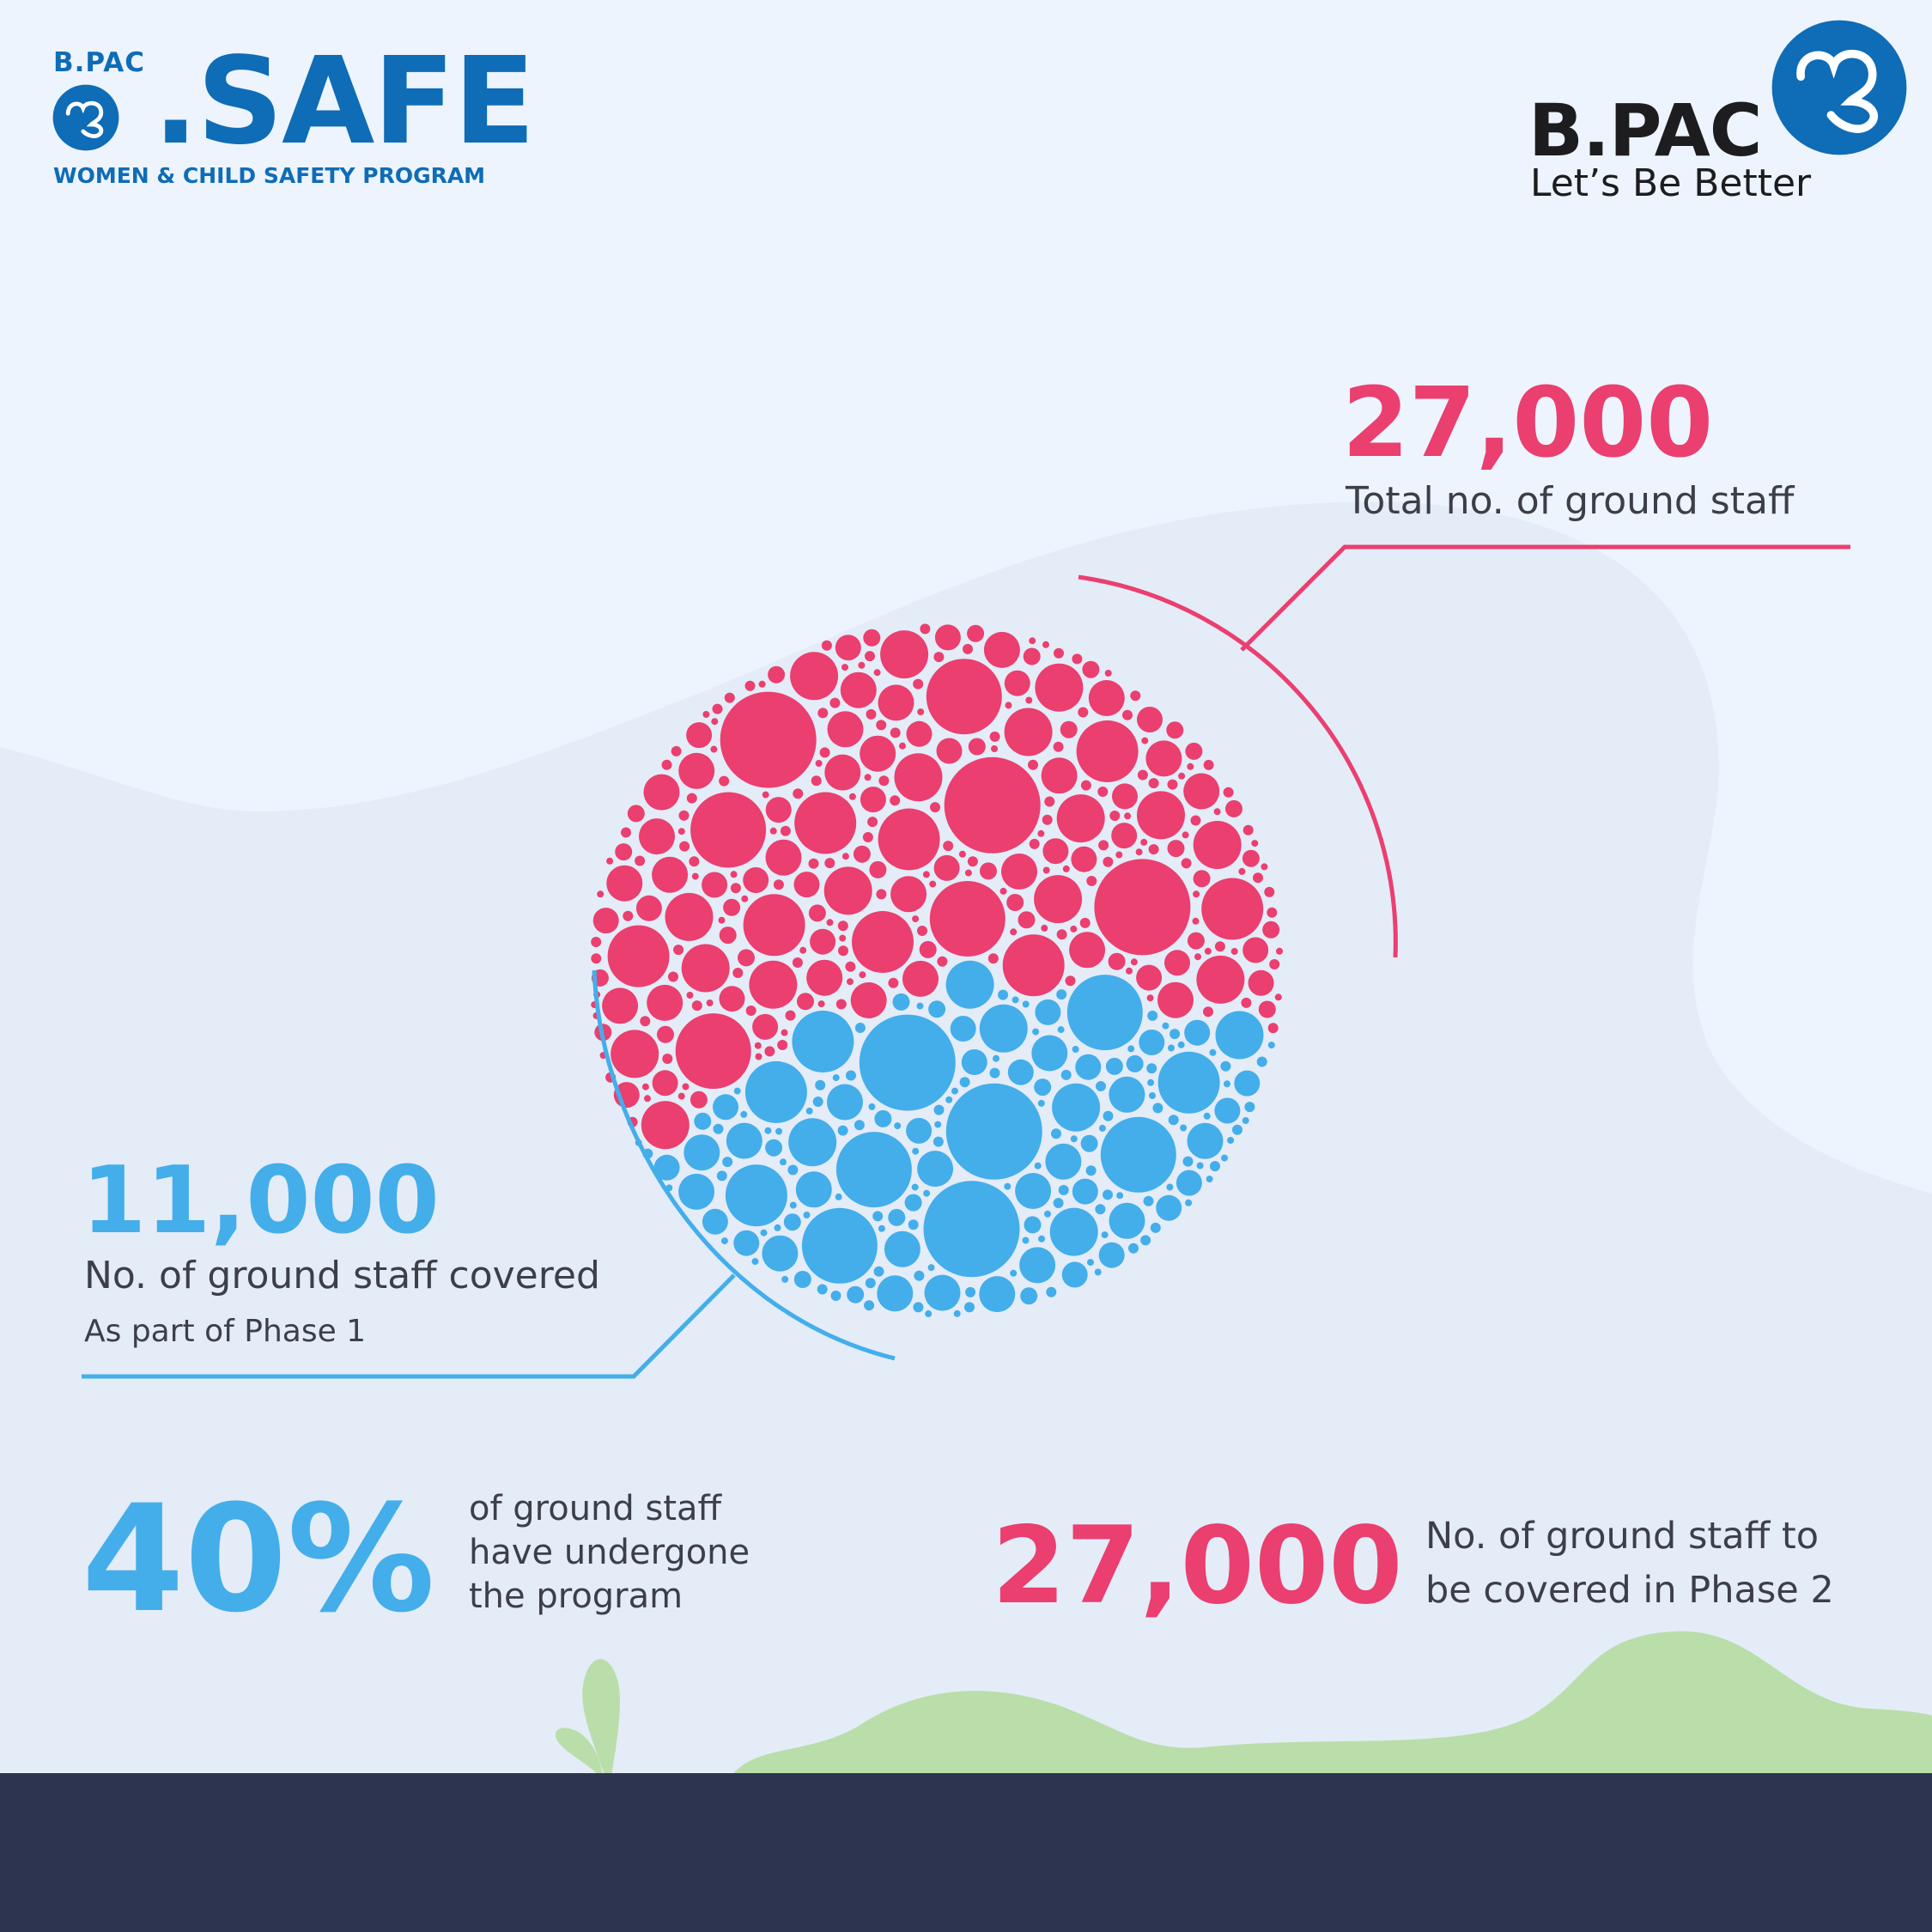 The height and width of the screenshot is (1932, 1932). I want to click on covered-staff-label: No. of ground staff covered, so click(342, 1276).